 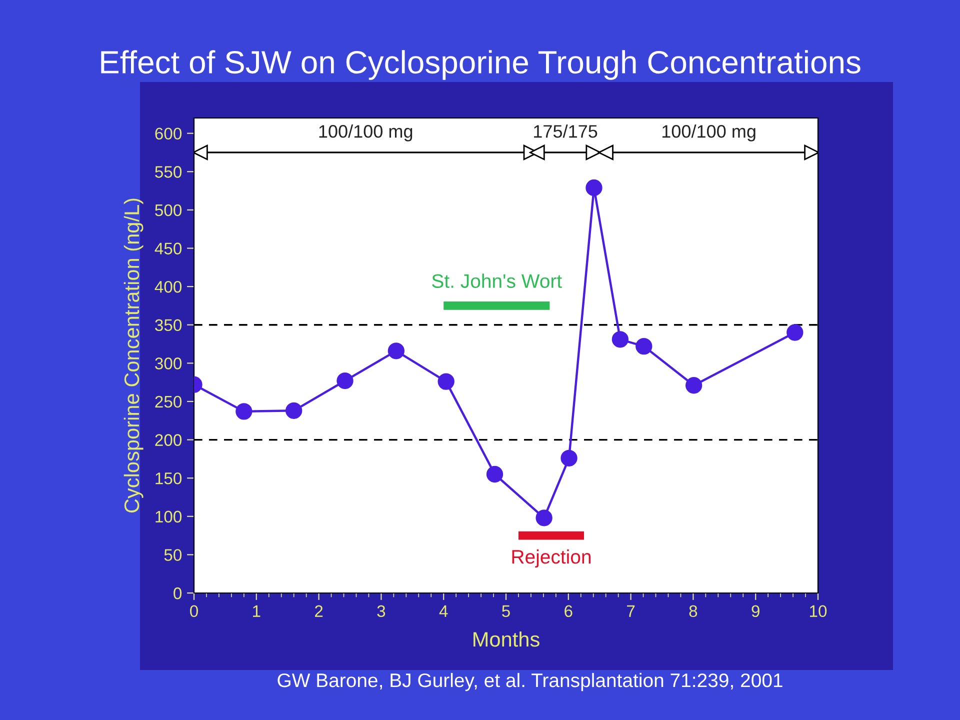 I want to click on y-tick-label: 300, so click(x=168, y=364).